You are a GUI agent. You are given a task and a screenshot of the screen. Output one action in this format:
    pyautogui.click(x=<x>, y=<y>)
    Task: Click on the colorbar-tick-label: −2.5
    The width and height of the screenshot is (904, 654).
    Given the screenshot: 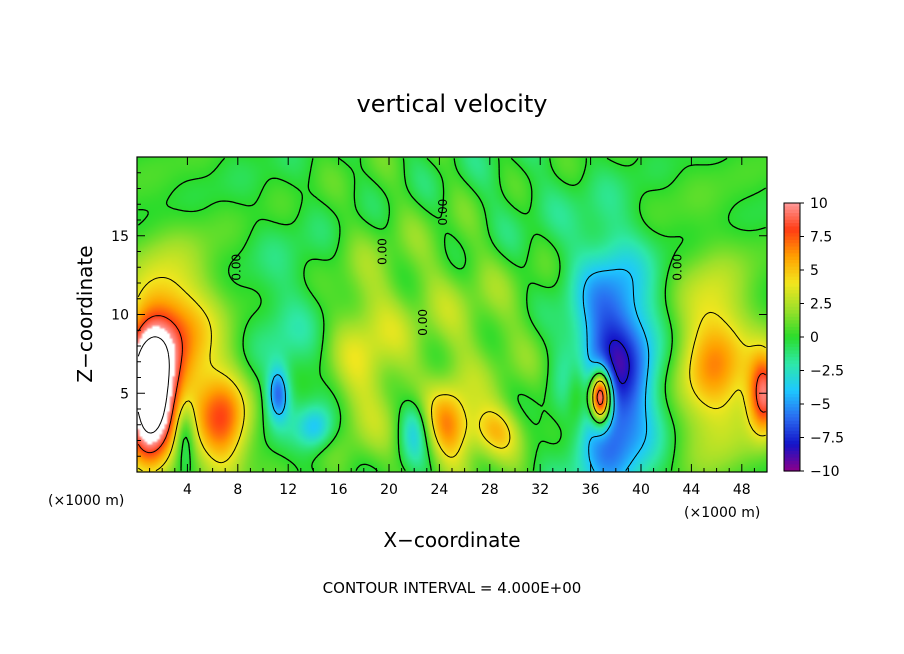 What is the action you would take?
    pyautogui.click(x=827, y=372)
    